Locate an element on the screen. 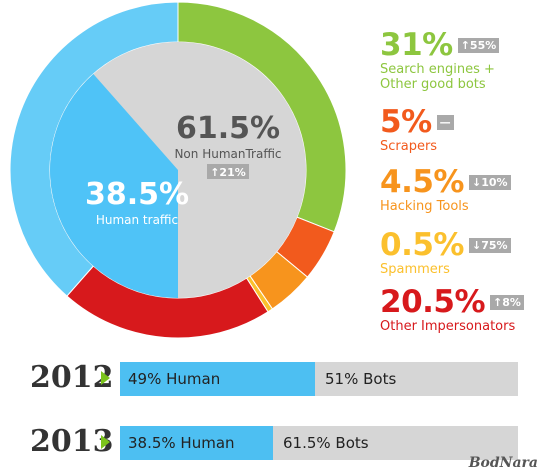 The width and height of the screenshot is (550, 473). legend-header: 5% — is located at coordinates (417, 122).